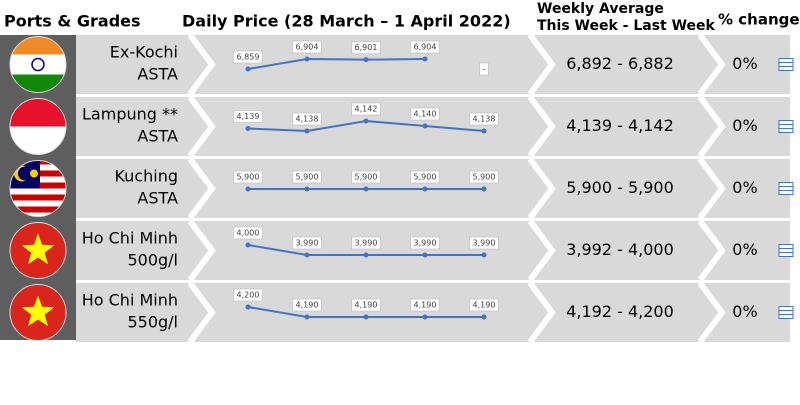  What do you see at coordinates (130, 114) in the screenshot?
I see `port-name: Lampung **` at bounding box center [130, 114].